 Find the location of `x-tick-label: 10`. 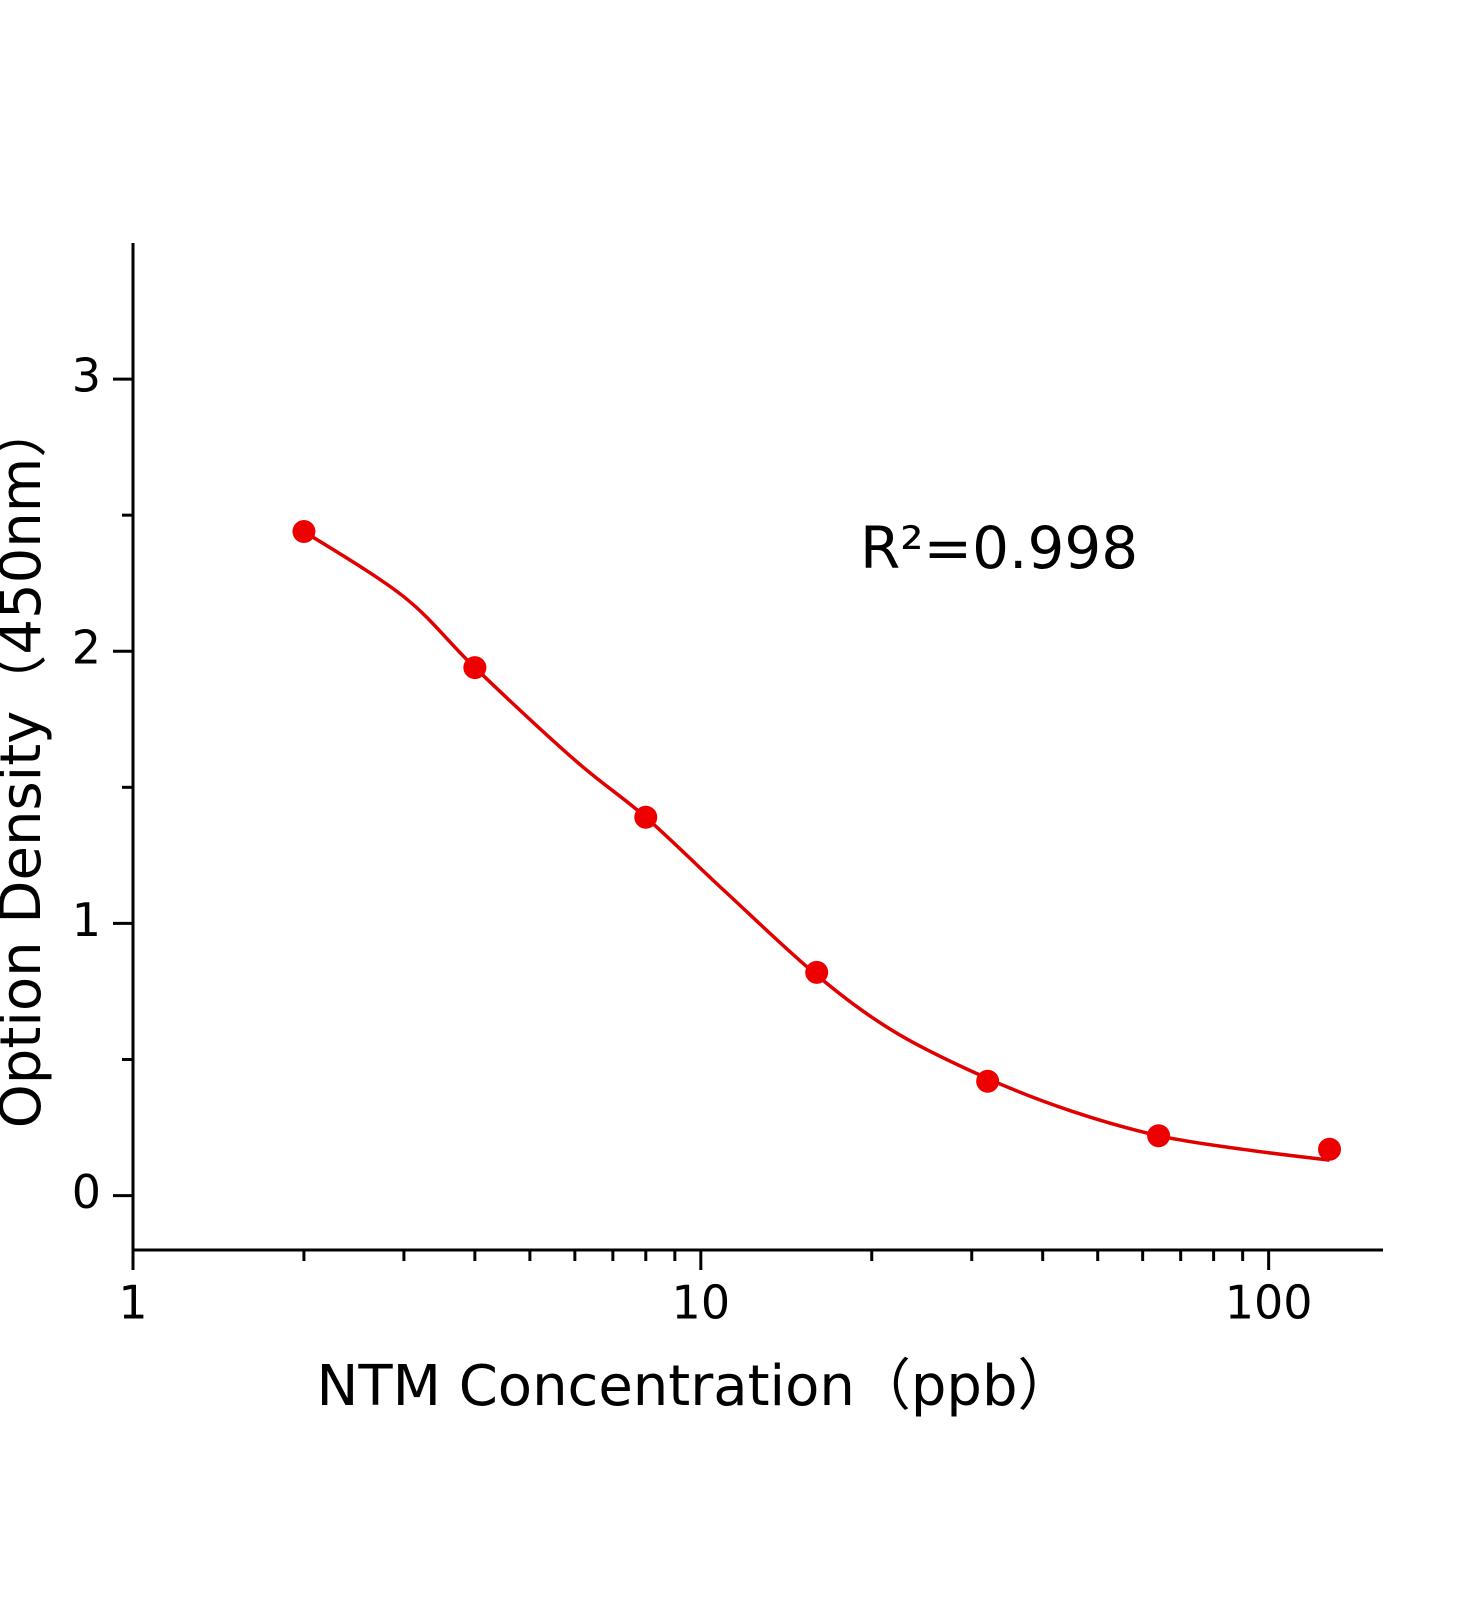

x-tick-label: 10 is located at coordinates (701, 1303).